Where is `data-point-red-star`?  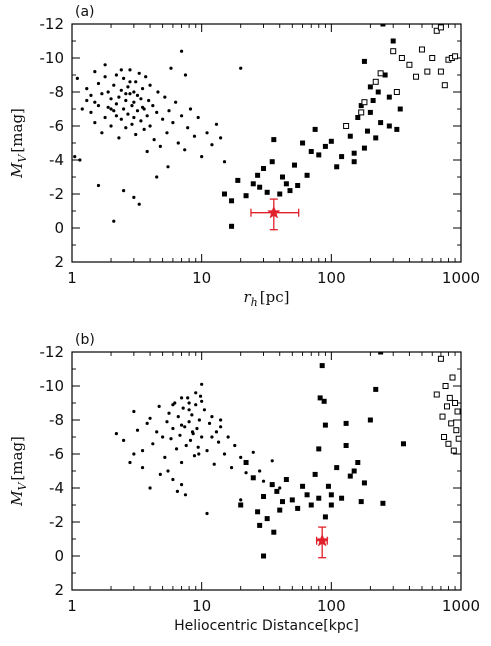
data-point-red-star is located at coordinates (273, 212).